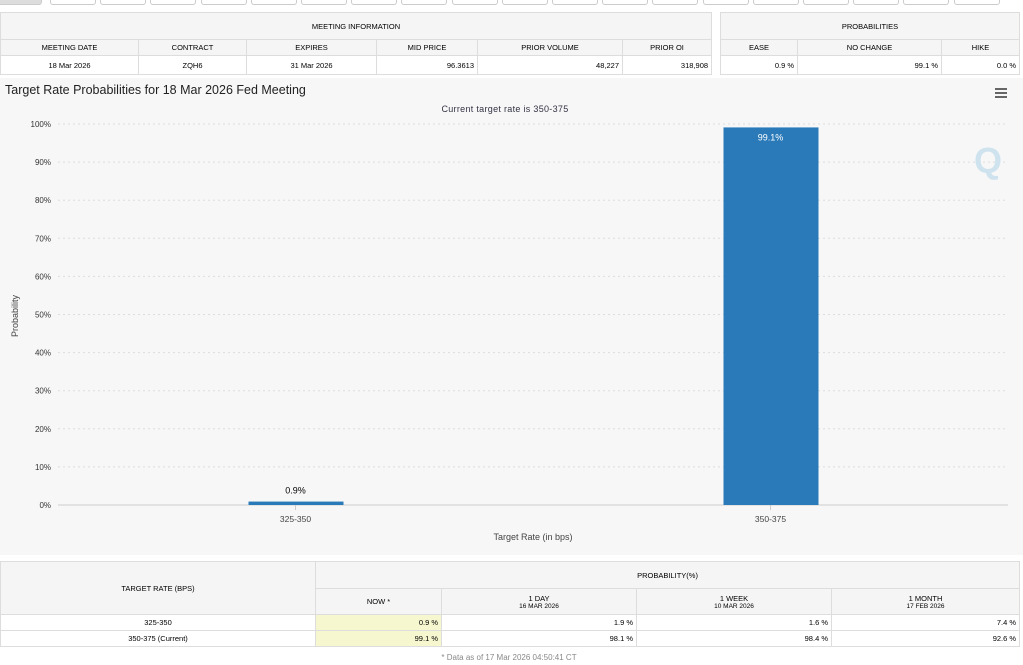 This screenshot has height=665, width=1023. I want to click on probability-cell: 98.4 %, so click(734, 638).